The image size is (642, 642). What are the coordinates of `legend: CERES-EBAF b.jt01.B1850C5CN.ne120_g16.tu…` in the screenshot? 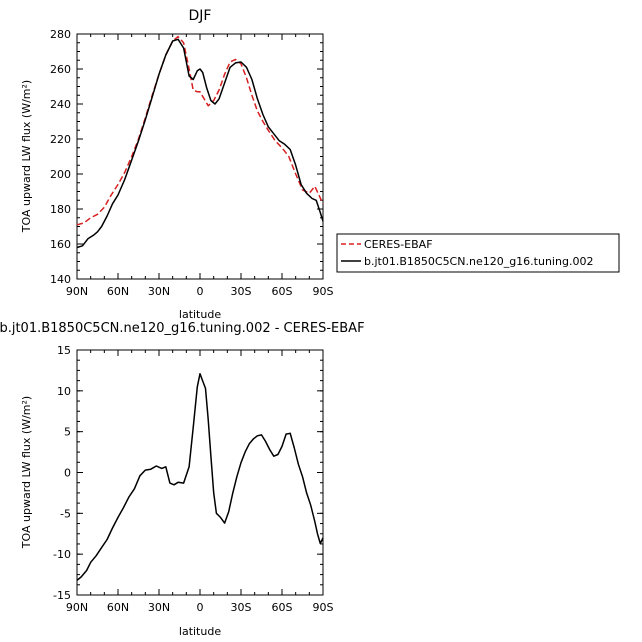 It's located at (478, 253).